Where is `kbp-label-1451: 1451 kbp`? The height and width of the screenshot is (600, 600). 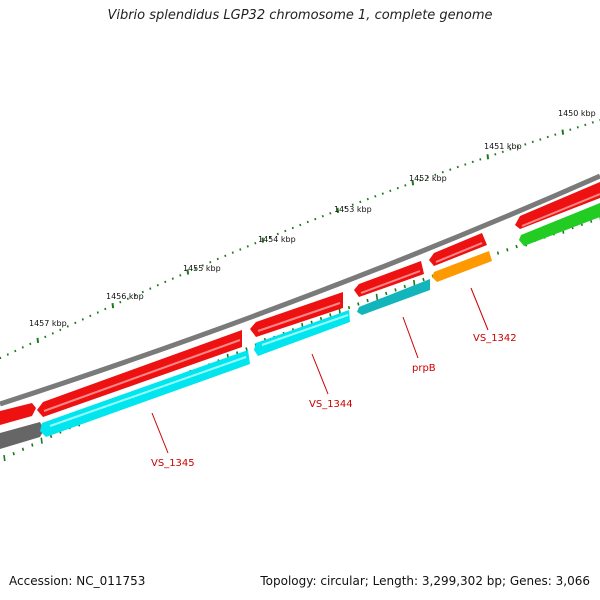 kbp-label-1451: 1451 kbp is located at coordinates (503, 146).